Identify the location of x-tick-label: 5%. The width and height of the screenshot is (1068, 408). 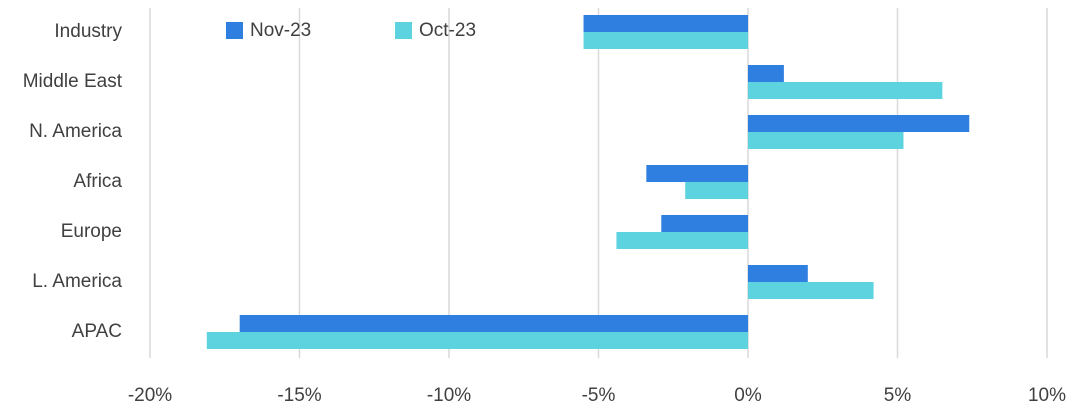
(898, 395).